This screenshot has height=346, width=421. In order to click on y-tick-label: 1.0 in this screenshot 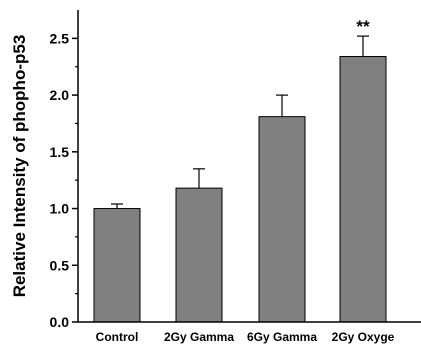, I will do `click(60, 209)`.